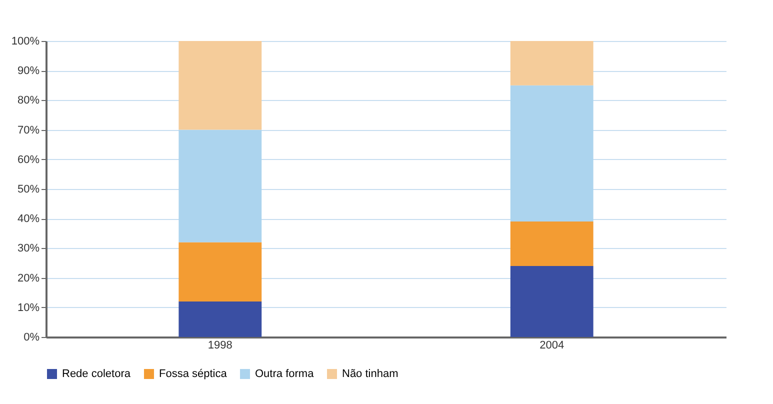 This screenshot has width=773, height=404. I want to click on y-tick-label: 0%, so click(32, 338).